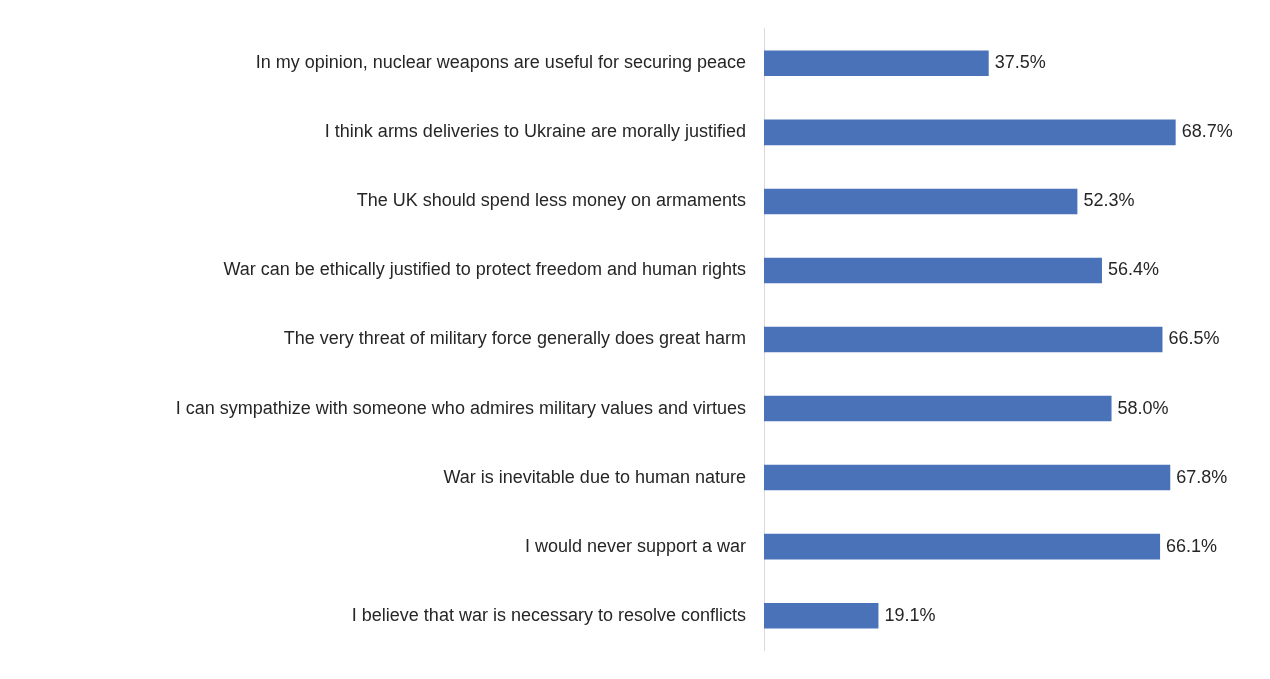 Image resolution: width=1270 pixels, height=679 pixels. Describe the element at coordinates (1192, 545) in the screenshot. I see `data-label: 66.1%` at that location.